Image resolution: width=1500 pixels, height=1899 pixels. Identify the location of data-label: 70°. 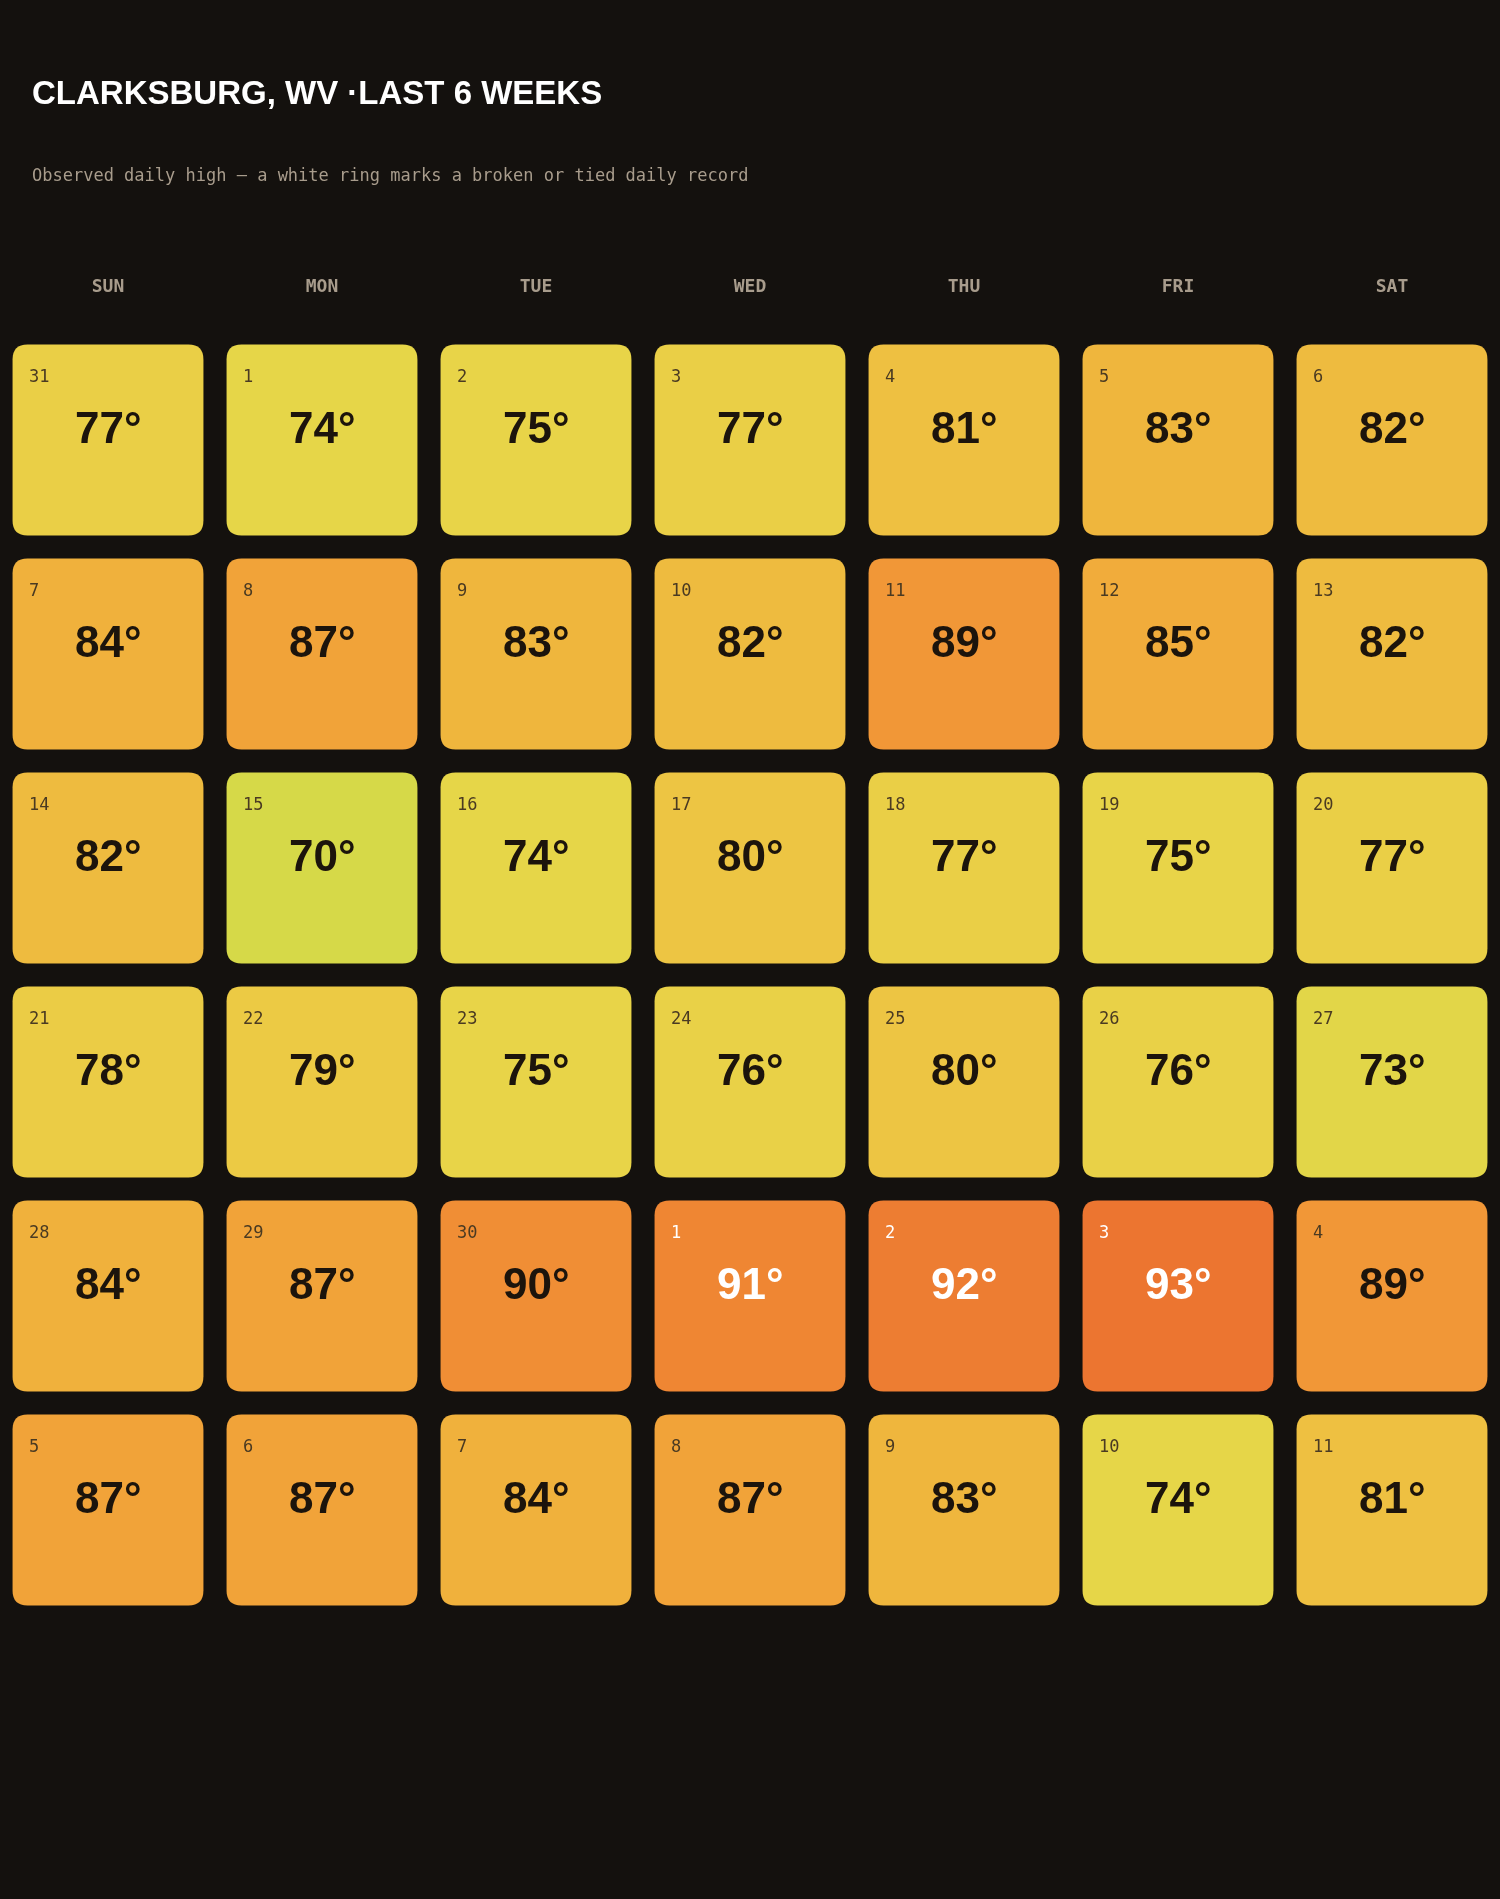
(322, 855).